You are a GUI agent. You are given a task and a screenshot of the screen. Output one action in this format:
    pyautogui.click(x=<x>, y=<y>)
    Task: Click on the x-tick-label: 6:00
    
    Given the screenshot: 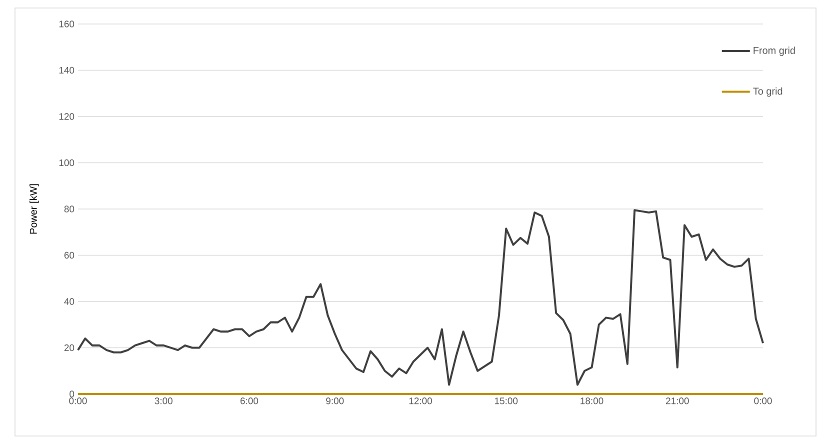 What is the action you would take?
    pyautogui.click(x=249, y=401)
    